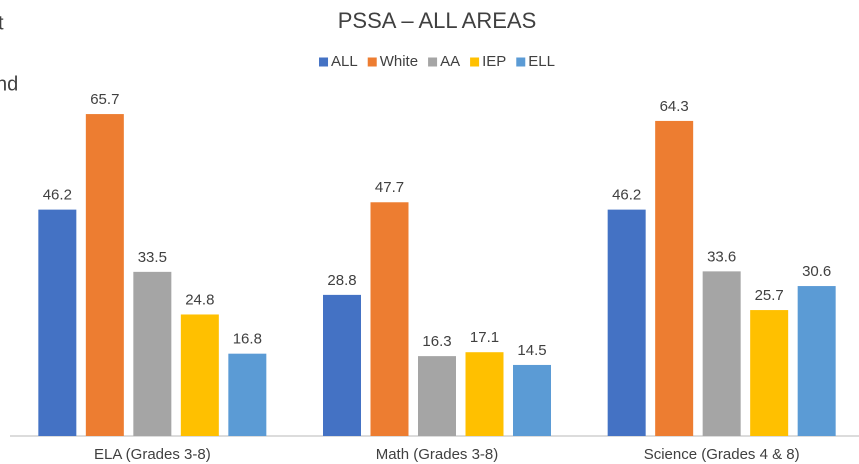 The height and width of the screenshot is (464, 859). I want to click on legend-label: ELL, so click(541, 61).